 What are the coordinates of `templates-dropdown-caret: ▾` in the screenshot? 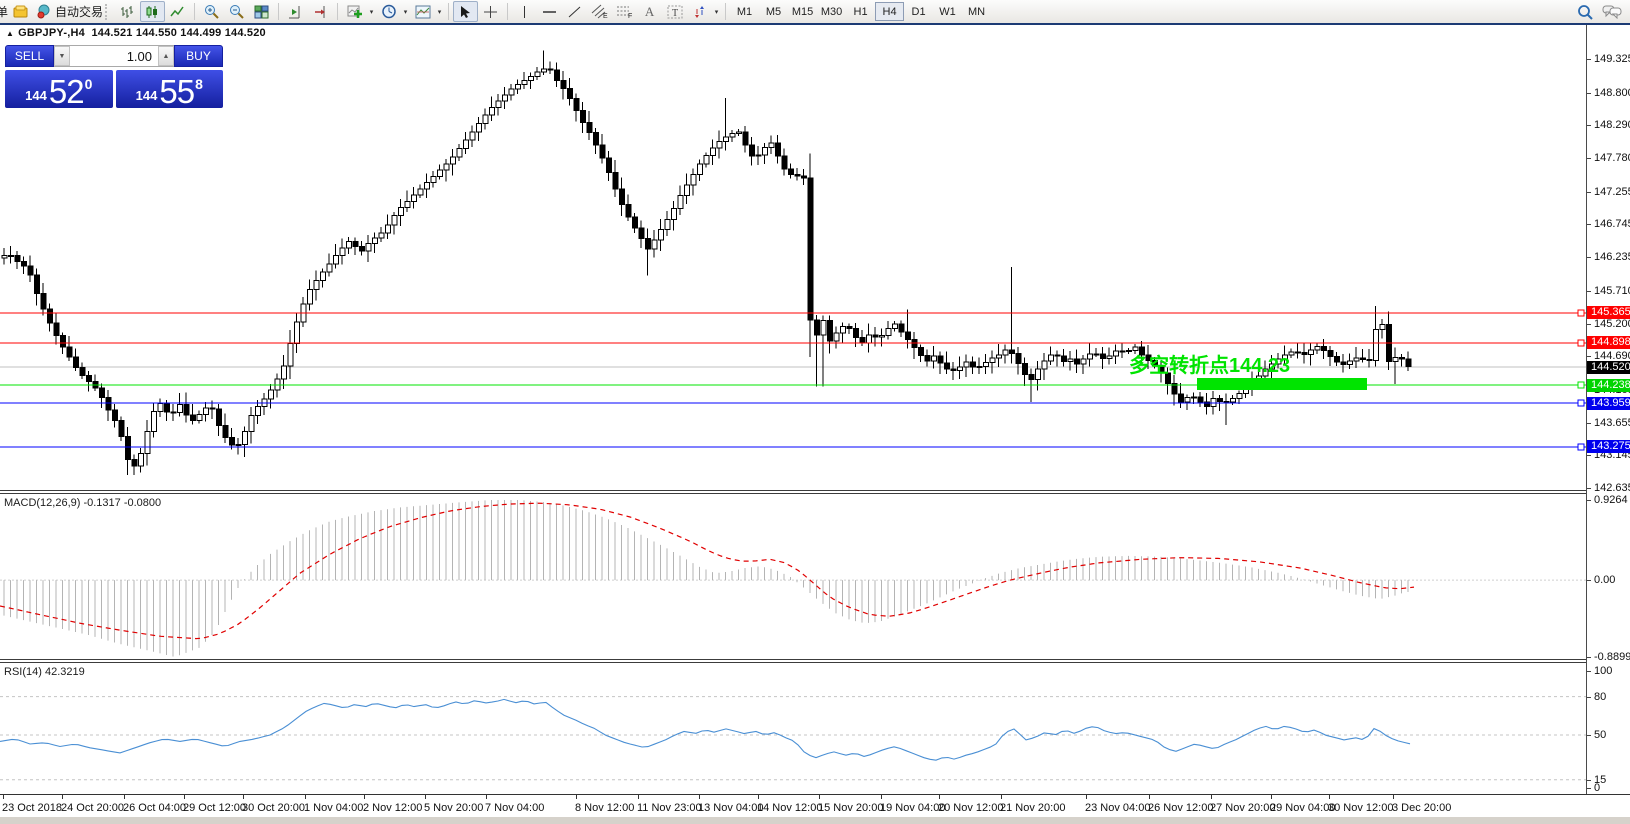 It's located at (439, 12).